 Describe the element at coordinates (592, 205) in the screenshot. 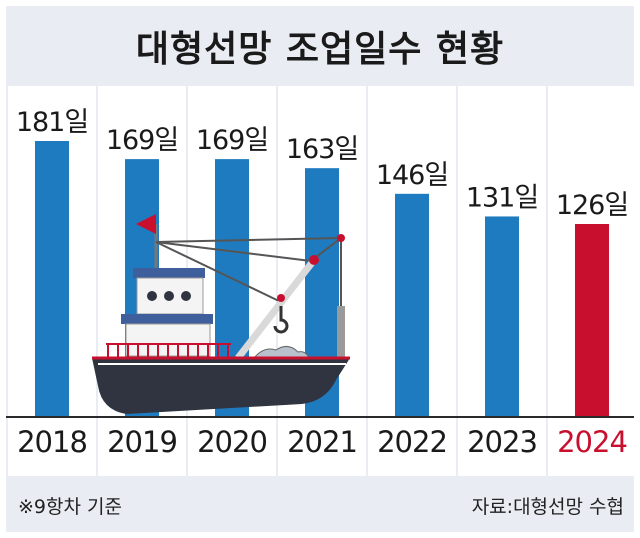

I see `value-label-2024: 126일` at that location.